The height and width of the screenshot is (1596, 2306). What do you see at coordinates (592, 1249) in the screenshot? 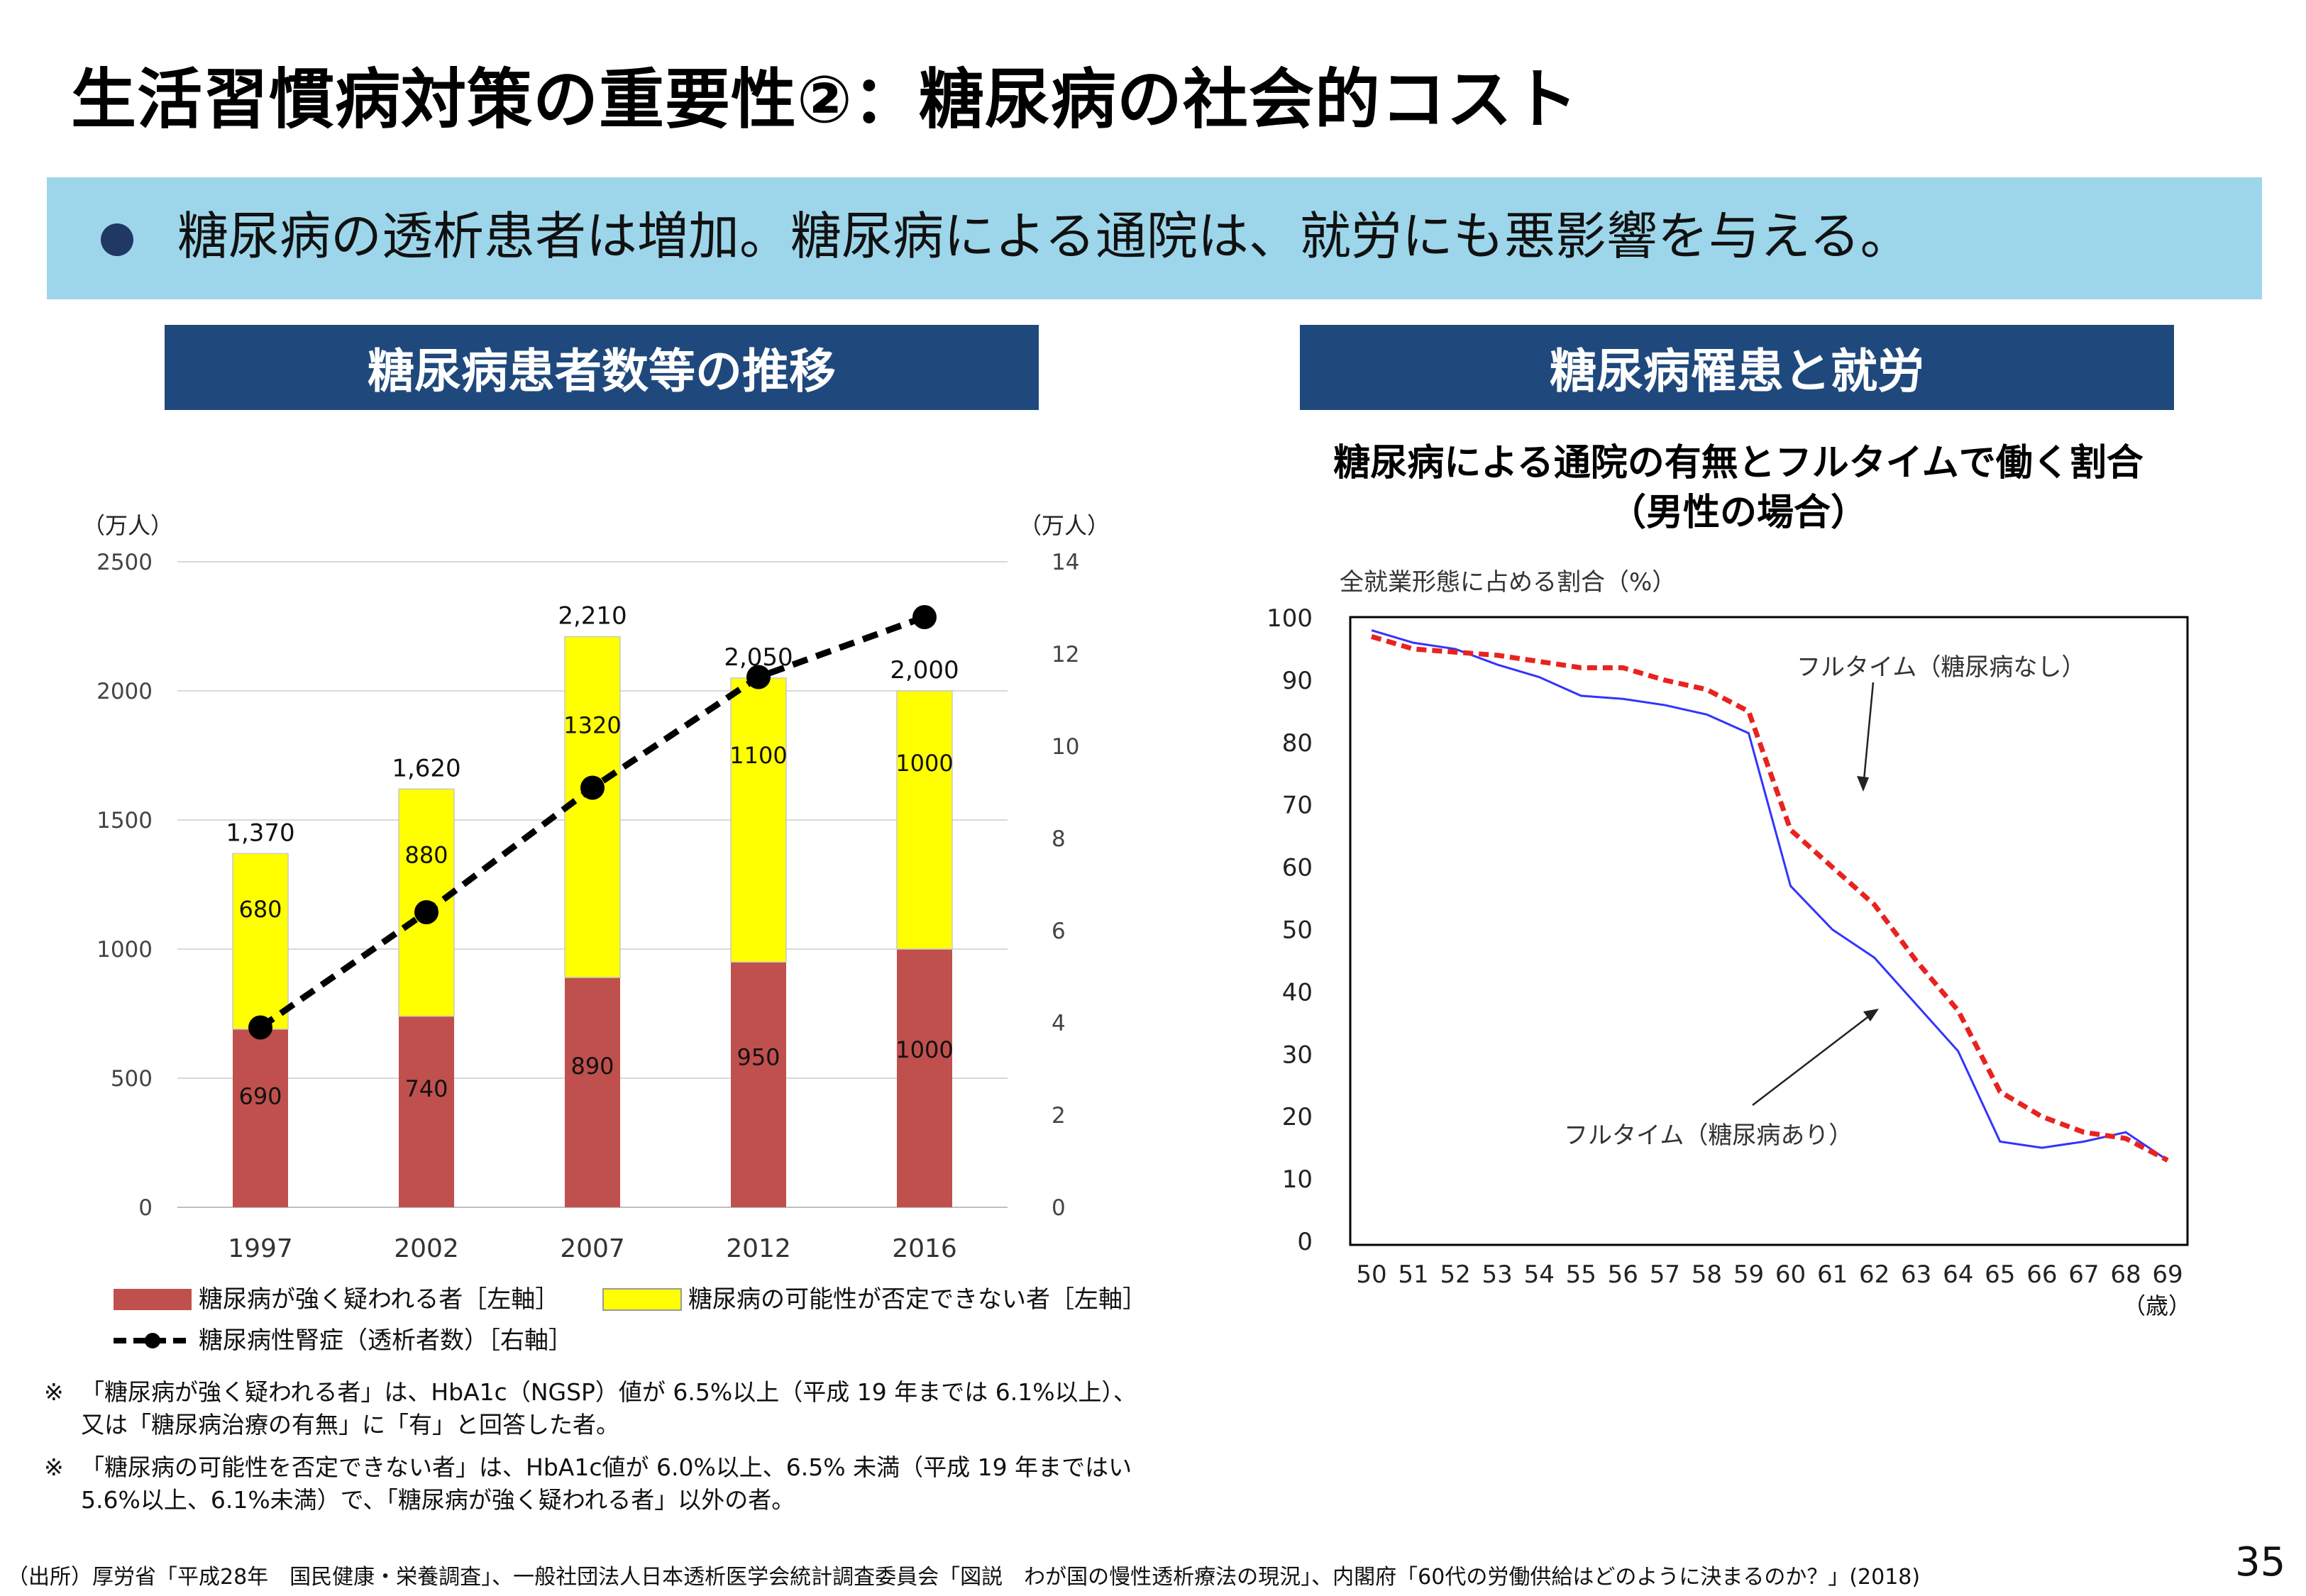
I see `x-axis-tick: 2007` at bounding box center [592, 1249].